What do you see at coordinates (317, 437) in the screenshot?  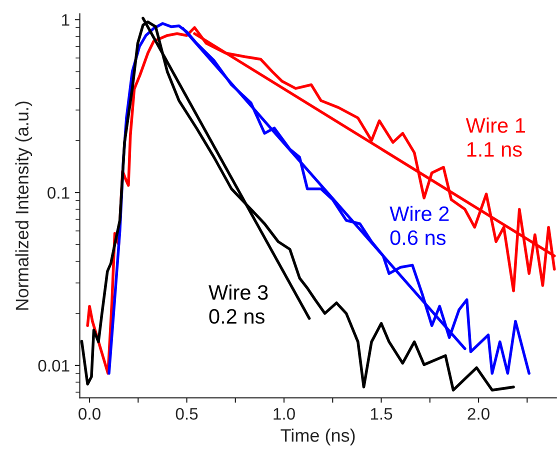 I see `x-axis-title: Time (ns)` at bounding box center [317, 437].